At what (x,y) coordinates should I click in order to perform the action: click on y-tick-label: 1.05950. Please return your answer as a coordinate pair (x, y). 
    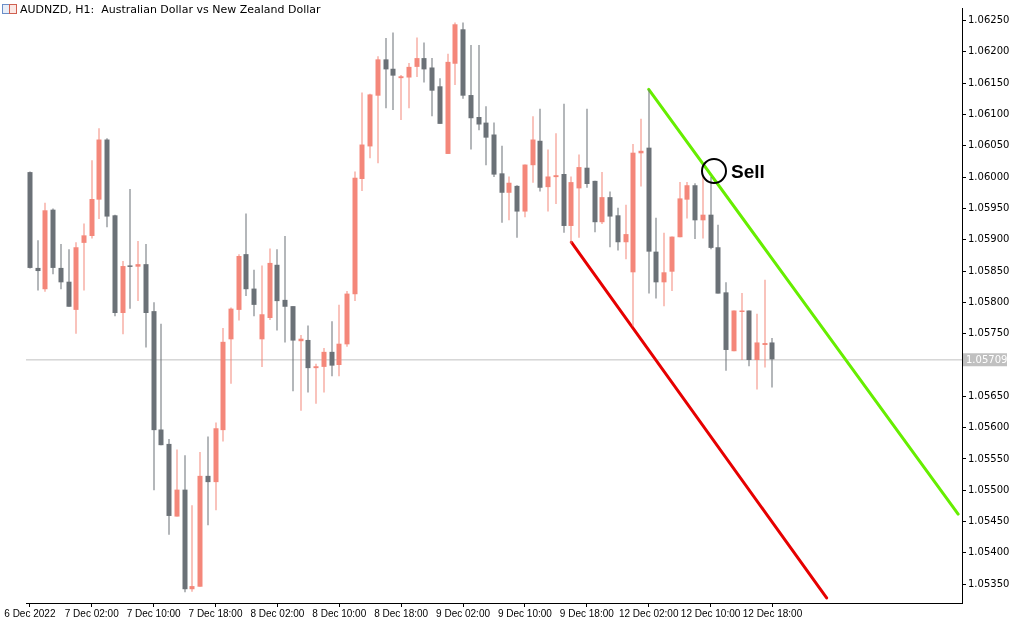
    Looking at the image, I should click on (989, 208).